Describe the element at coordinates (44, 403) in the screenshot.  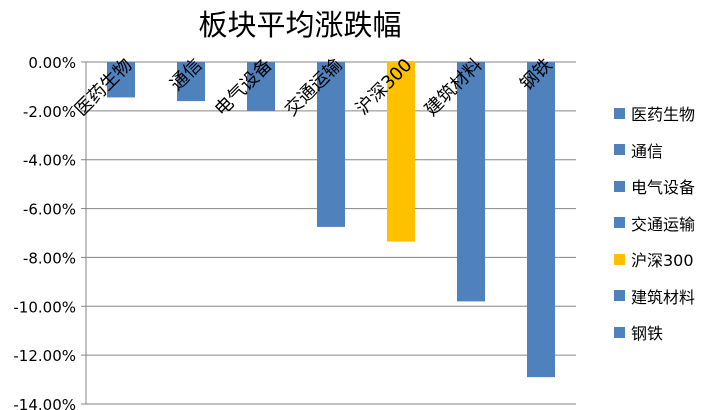
I see `y-tick-label: -14.00%` at that location.